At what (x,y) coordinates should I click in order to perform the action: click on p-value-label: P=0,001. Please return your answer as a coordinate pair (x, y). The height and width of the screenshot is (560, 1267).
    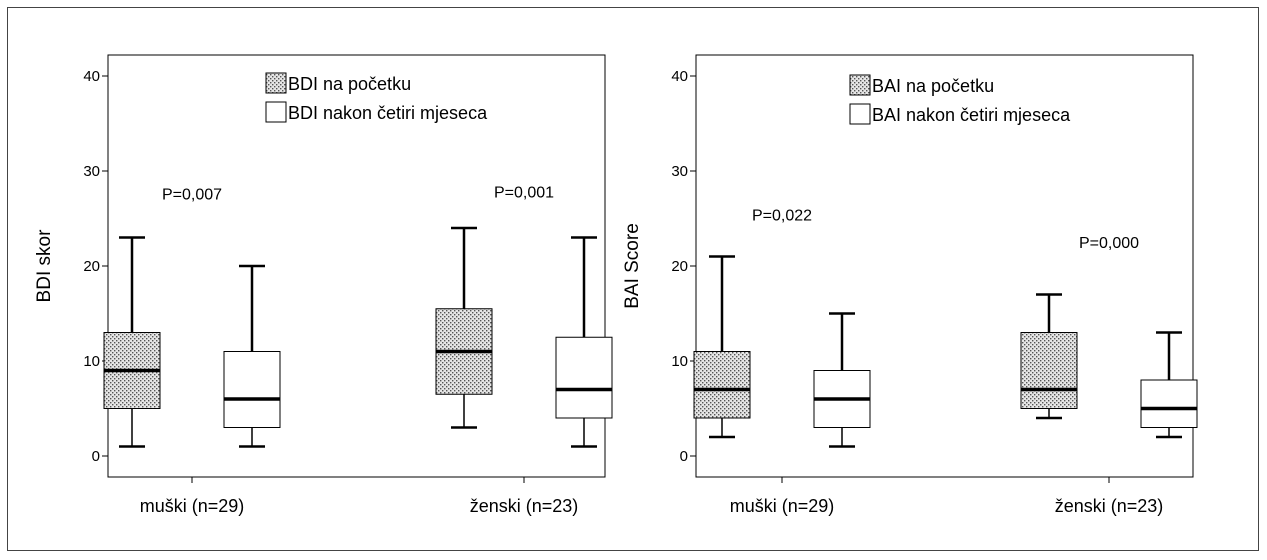
    Looking at the image, I should click on (524, 193).